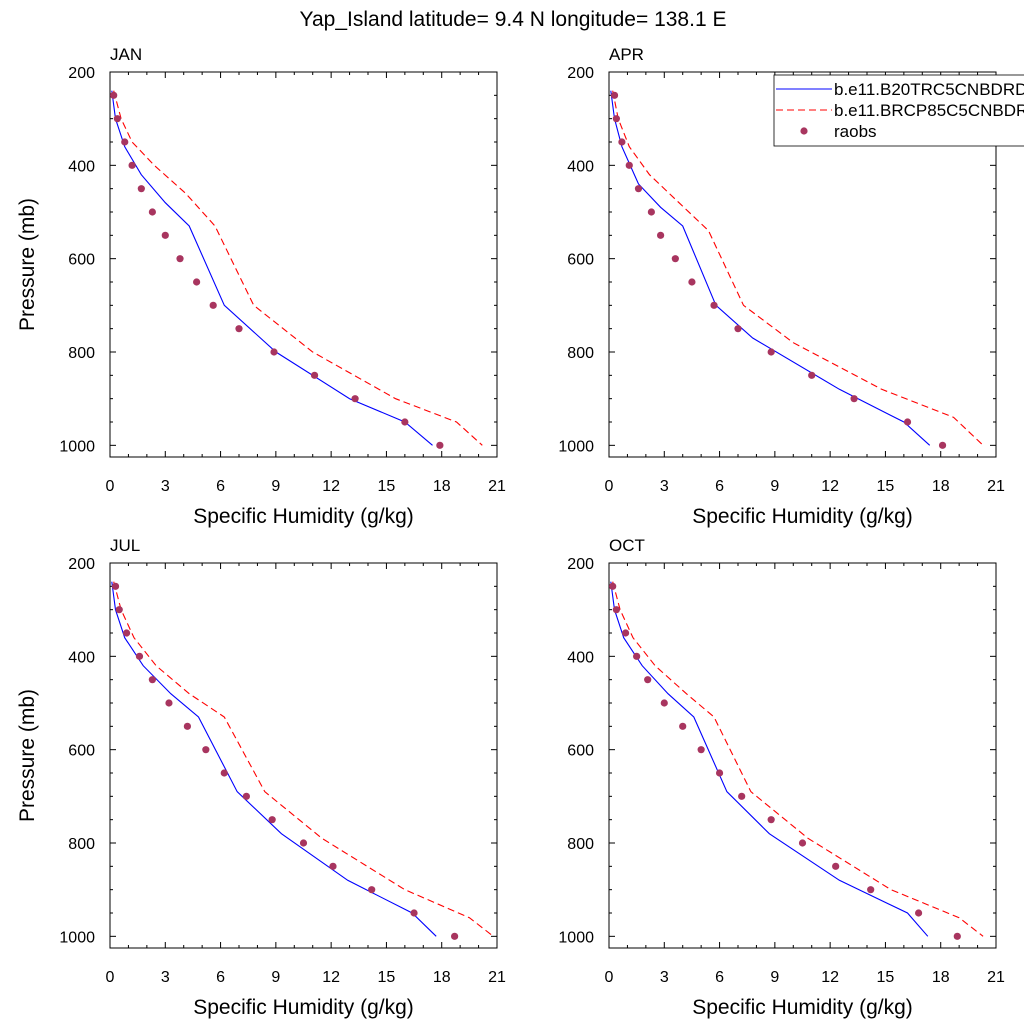 This screenshot has height=1024, width=1024. What do you see at coordinates (275, 977) in the screenshot?
I see `x-tick-label: 9` at bounding box center [275, 977].